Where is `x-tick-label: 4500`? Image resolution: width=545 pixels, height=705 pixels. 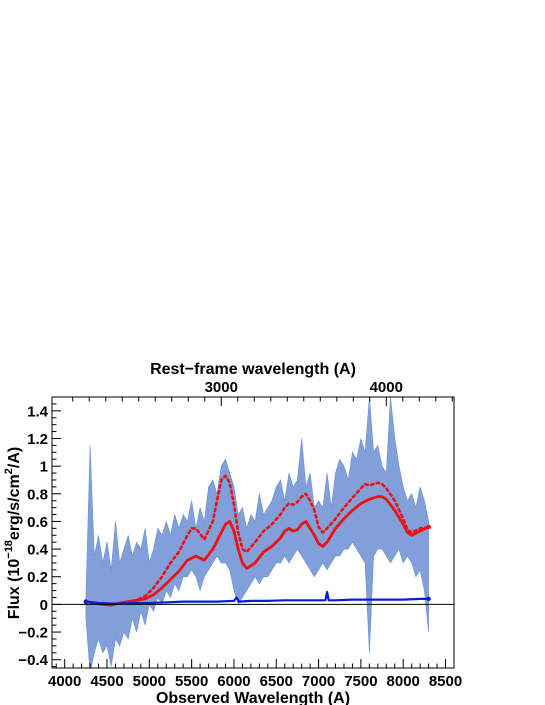
x-tick-label: 4500 is located at coordinates (106, 681).